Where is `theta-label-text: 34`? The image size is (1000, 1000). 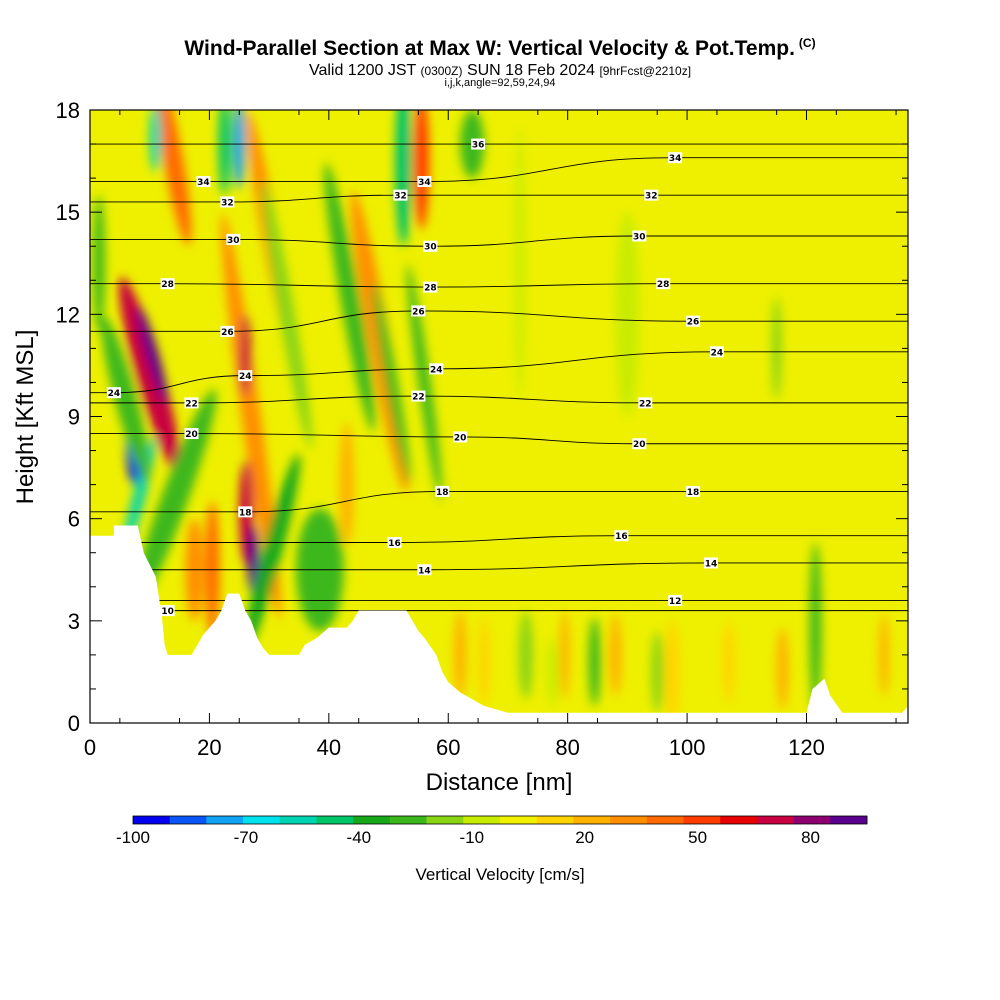 theta-label-text: 34 is located at coordinates (675, 159).